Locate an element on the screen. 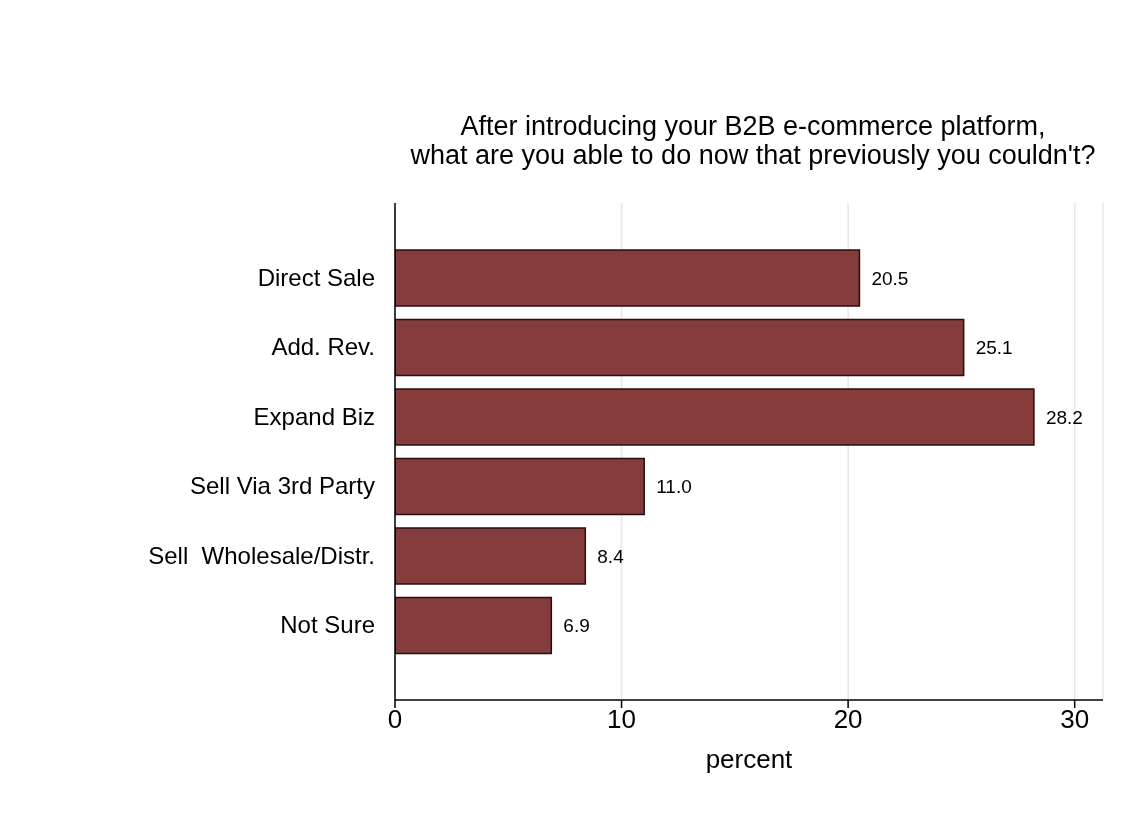  data-label: 20.5 is located at coordinates (890, 278).